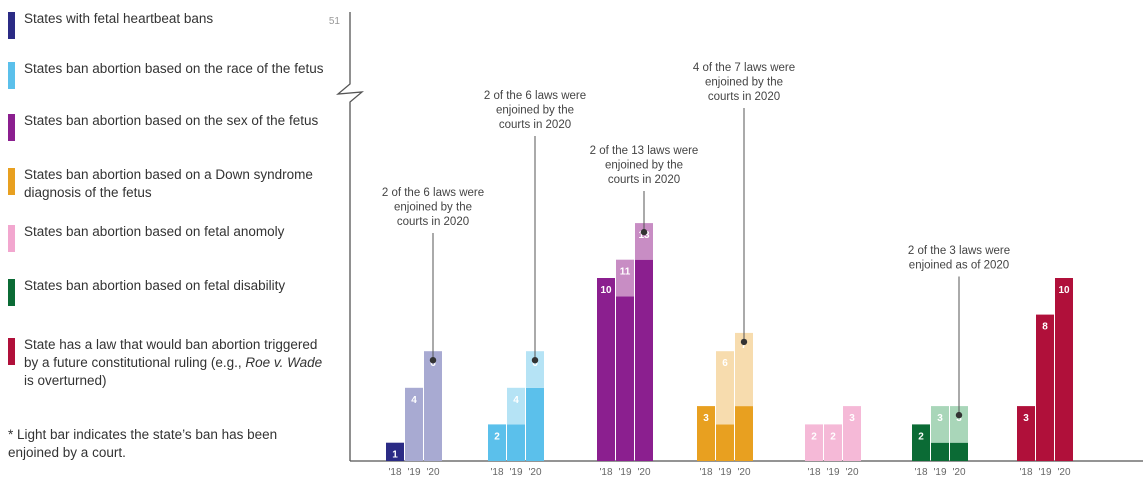 The image size is (1143, 477). What do you see at coordinates (959, 251) in the screenshot?
I see `annotation-text: 2 of the 3 laws were` at bounding box center [959, 251].